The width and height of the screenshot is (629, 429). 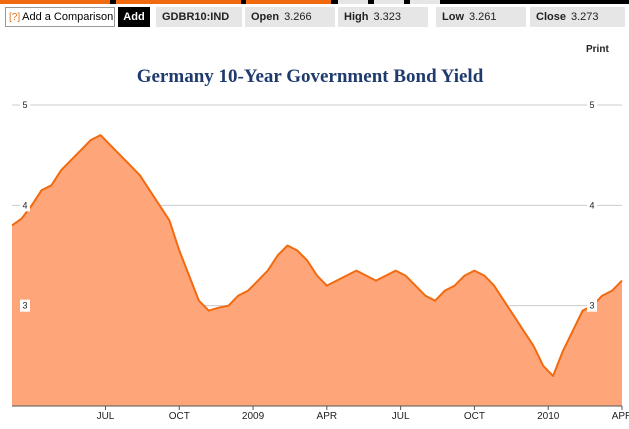 I want to click on low-label: Low, so click(x=453, y=17).